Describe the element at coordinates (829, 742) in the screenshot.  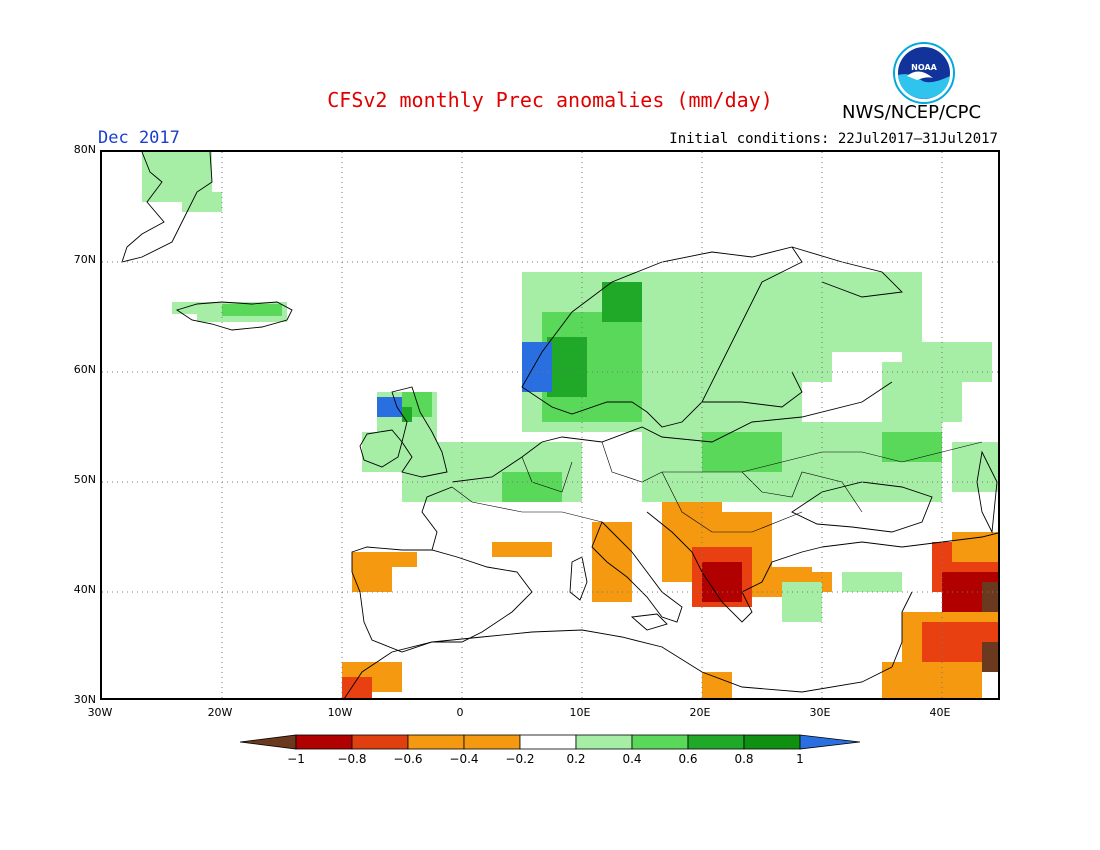
I see `colorbar-seg-blue` at that location.